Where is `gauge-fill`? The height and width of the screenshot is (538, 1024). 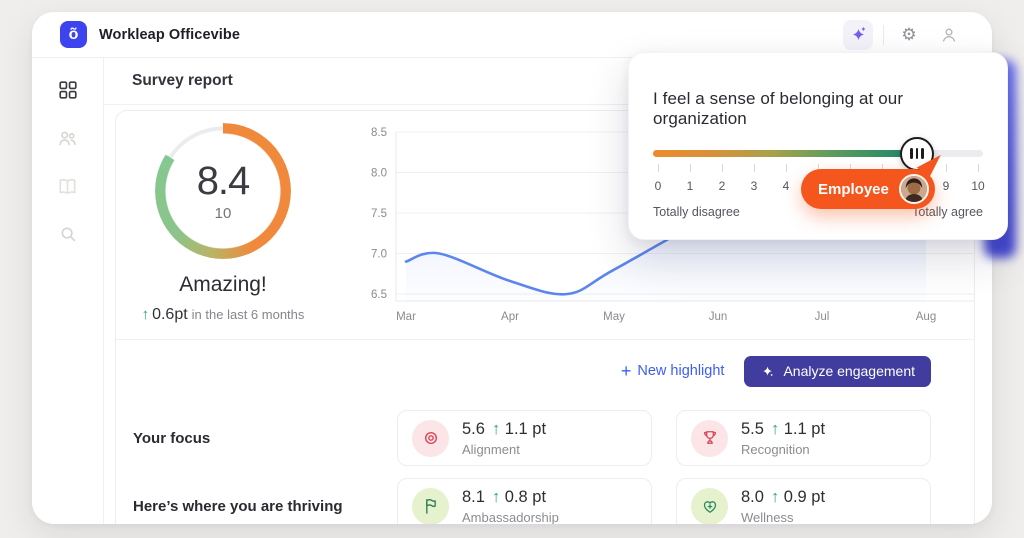
gauge-fill is located at coordinates (223, 191).